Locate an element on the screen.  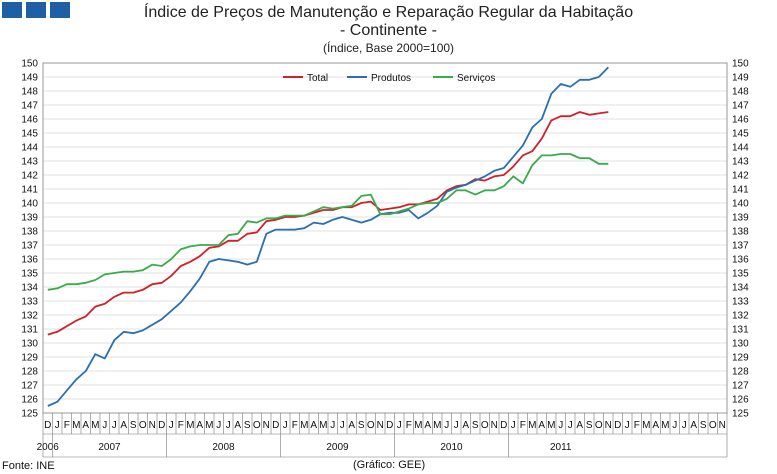
y-tick-label-left: 146 is located at coordinates (29, 120).